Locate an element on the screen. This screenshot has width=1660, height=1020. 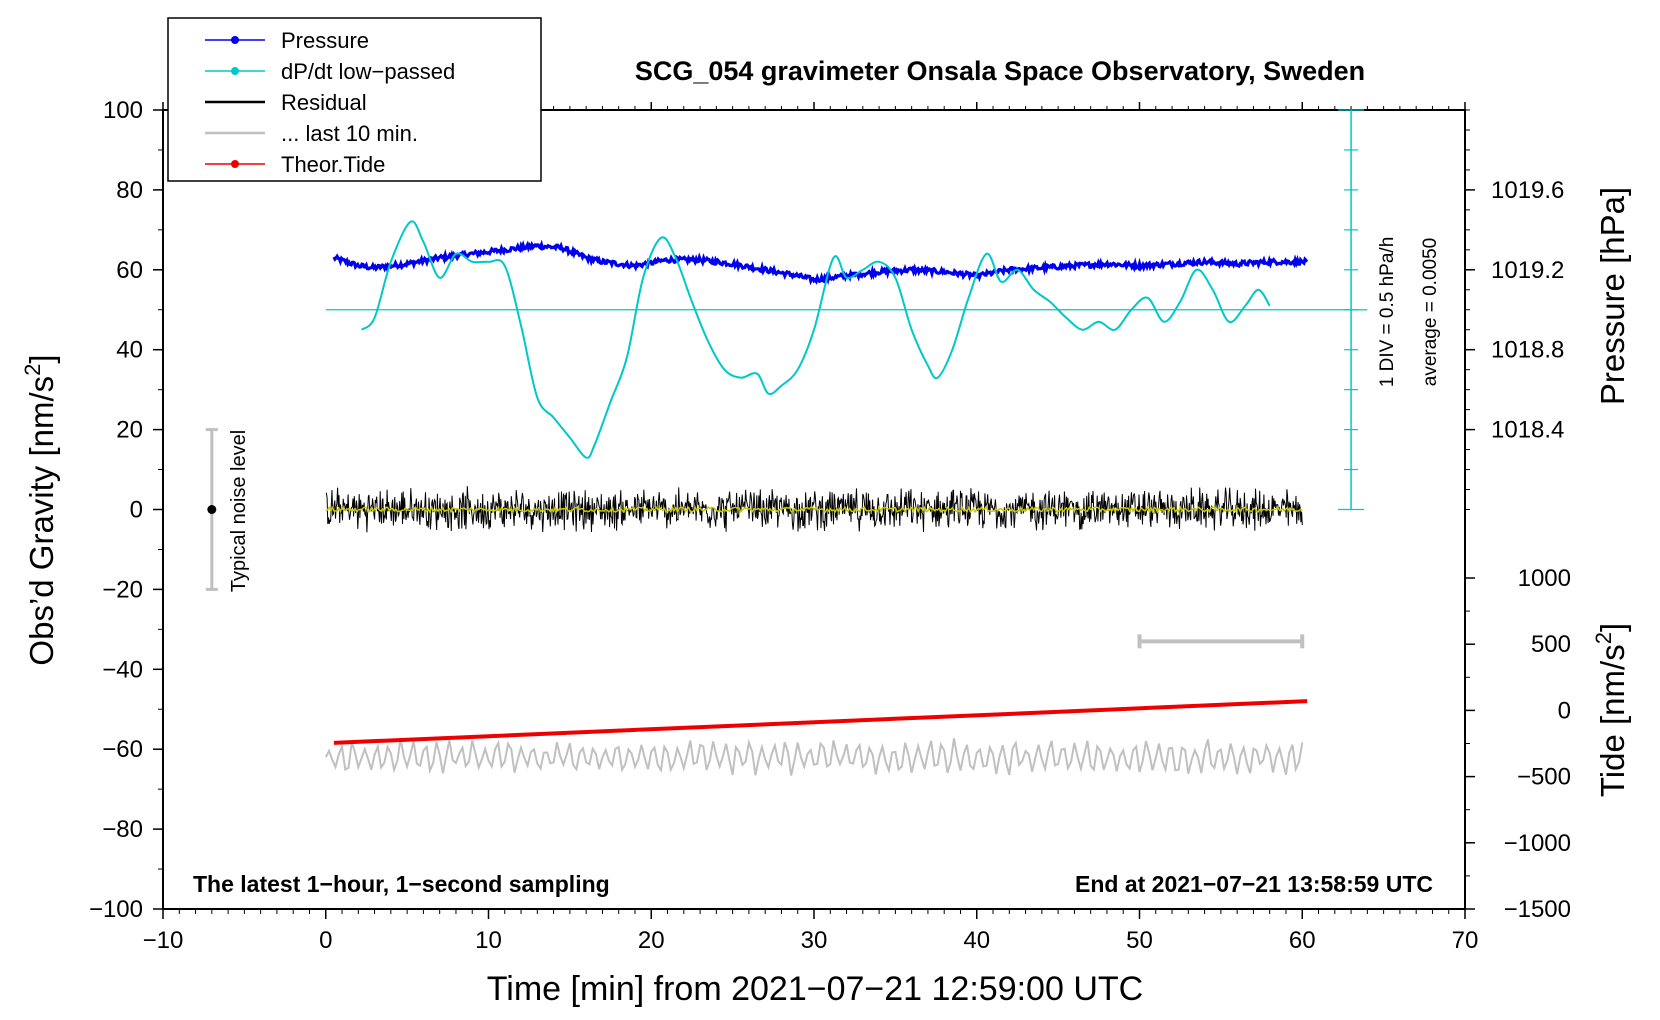
y-tick-label: 20 is located at coordinates (129, 430).